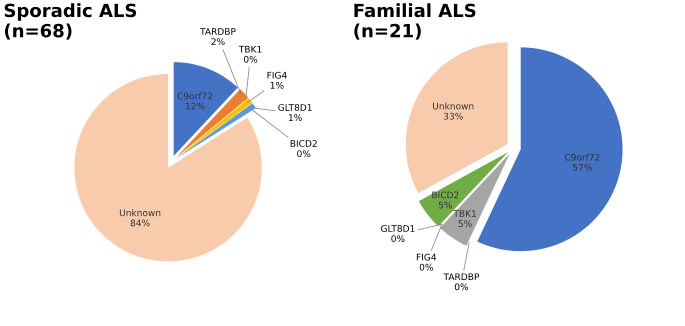 This screenshot has height=326, width=685. Describe the element at coordinates (218, 31) in the screenshot. I see `slice-label: TARDBP` at that location.